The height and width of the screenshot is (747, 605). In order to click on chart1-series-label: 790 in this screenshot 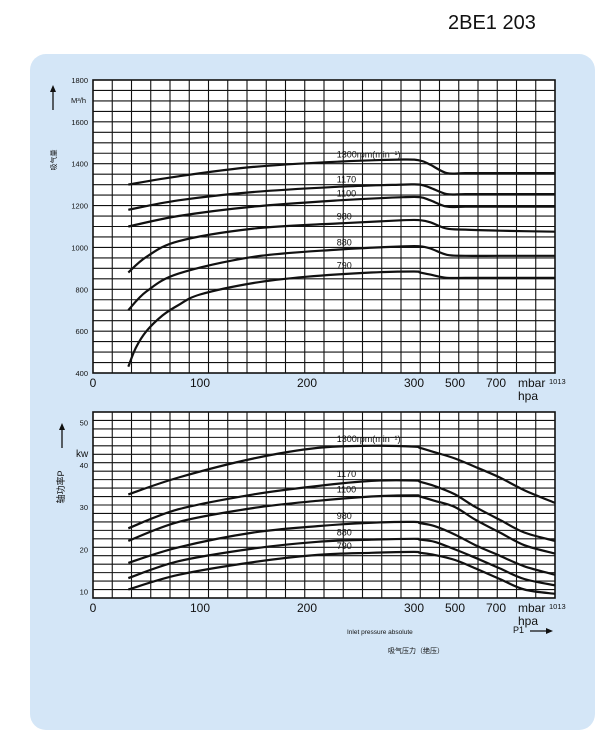, I will do `click(344, 266)`.